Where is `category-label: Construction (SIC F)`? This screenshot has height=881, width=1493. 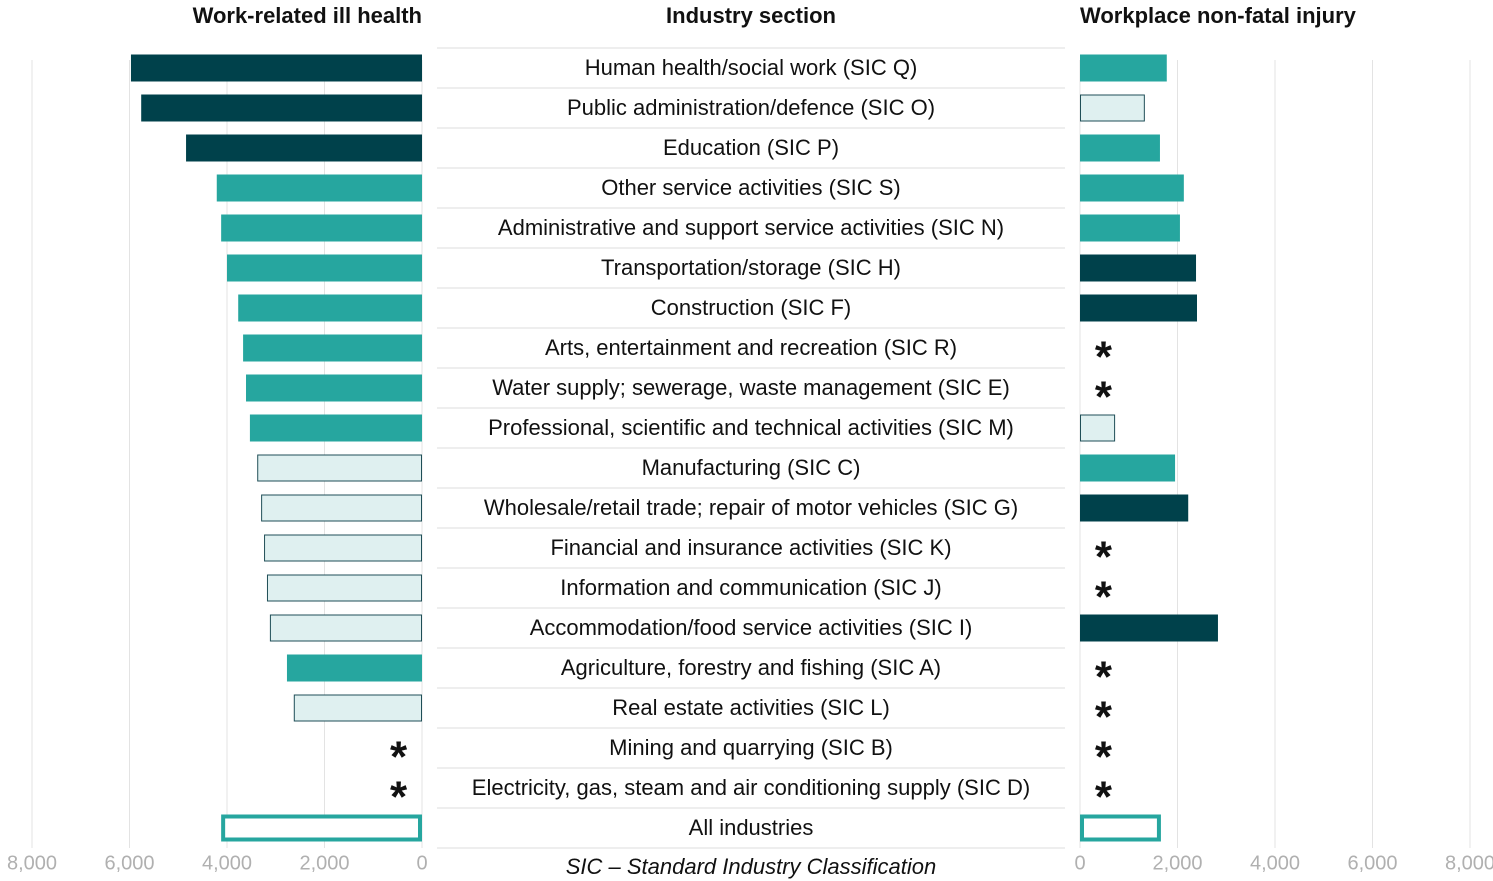
category-label: Construction (SIC F) is located at coordinates (751, 307).